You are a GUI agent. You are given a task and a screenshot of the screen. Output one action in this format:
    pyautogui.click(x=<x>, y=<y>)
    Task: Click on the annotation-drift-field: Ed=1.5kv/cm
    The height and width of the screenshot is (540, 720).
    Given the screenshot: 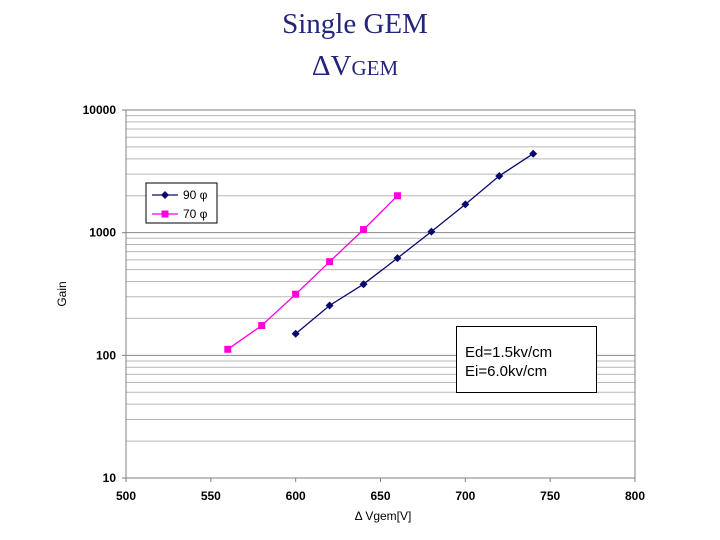 What is the action you would take?
    pyautogui.click(x=509, y=352)
    